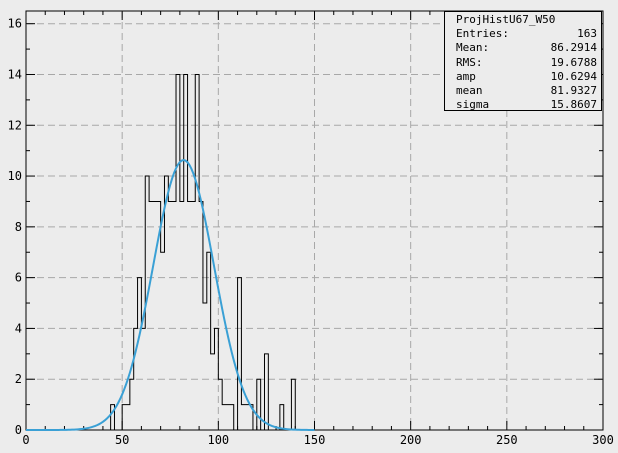  What do you see at coordinates (526, 62) in the screenshot?
I see `stats-row-rms: RMS: 19.6788` at bounding box center [526, 62].